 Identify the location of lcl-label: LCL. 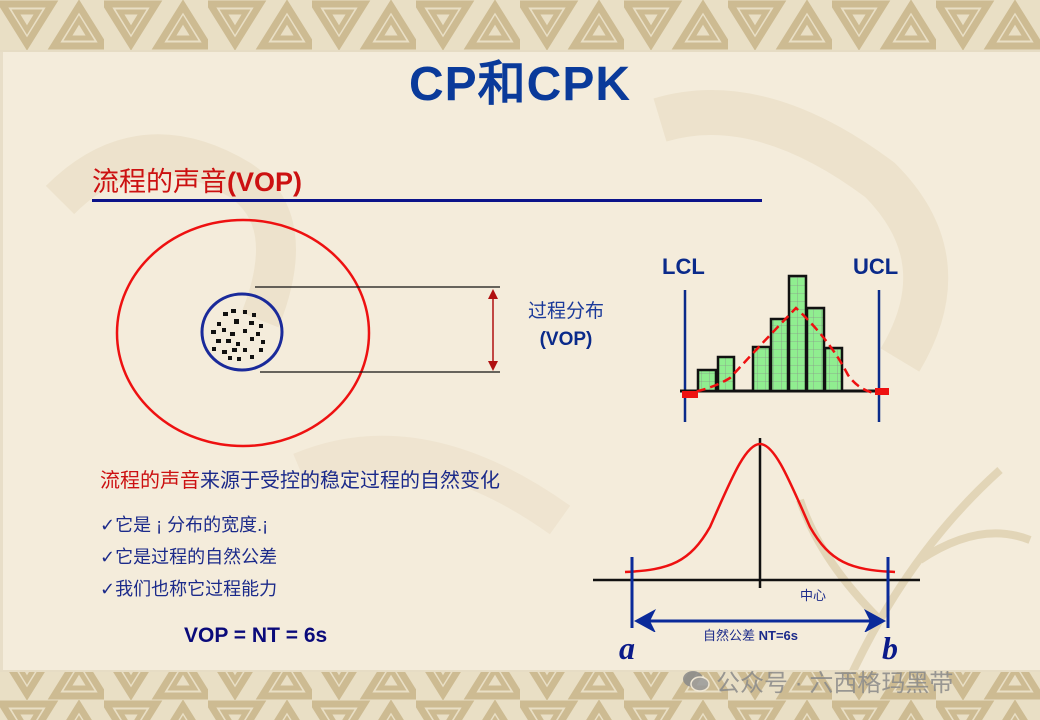
(683, 266).